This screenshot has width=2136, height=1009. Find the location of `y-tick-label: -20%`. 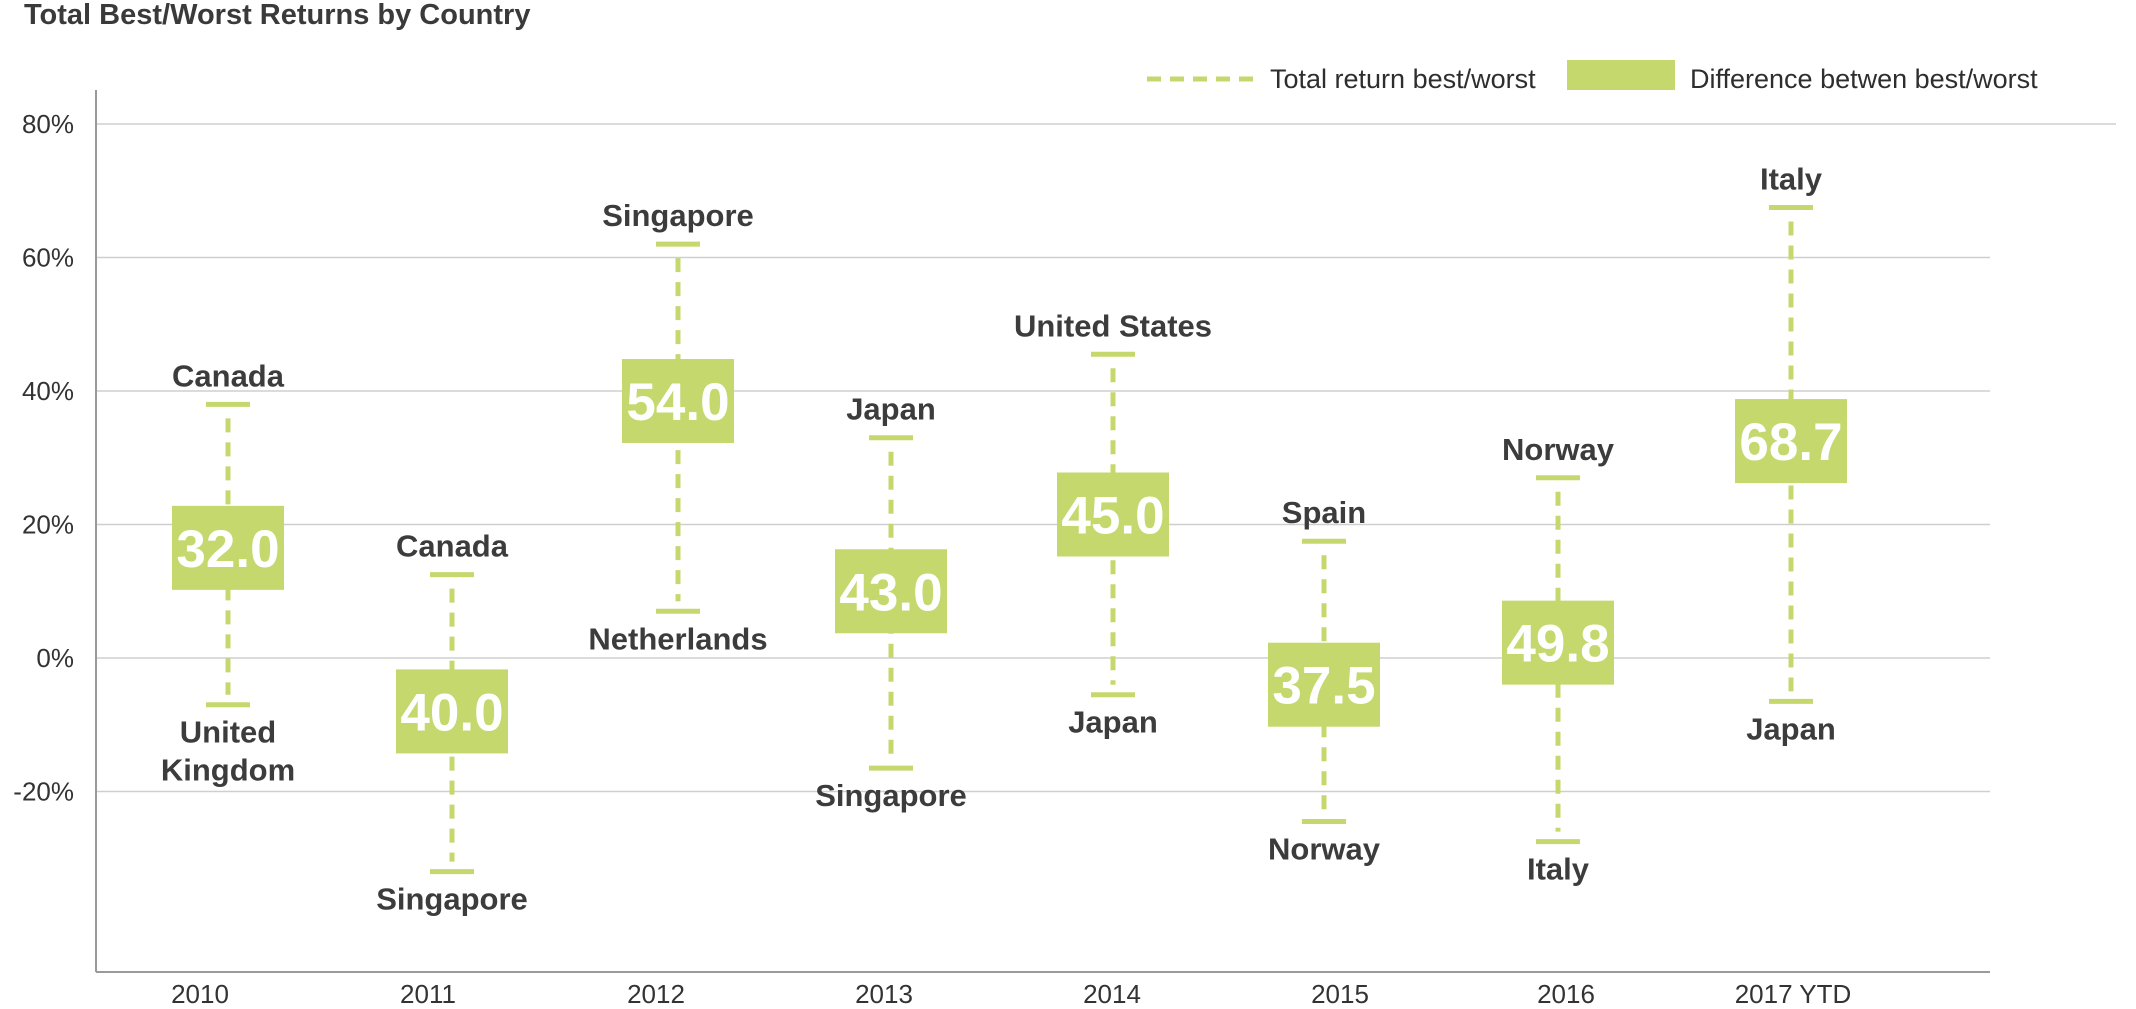

y-tick-label: -20% is located at coordinates (43, 792).